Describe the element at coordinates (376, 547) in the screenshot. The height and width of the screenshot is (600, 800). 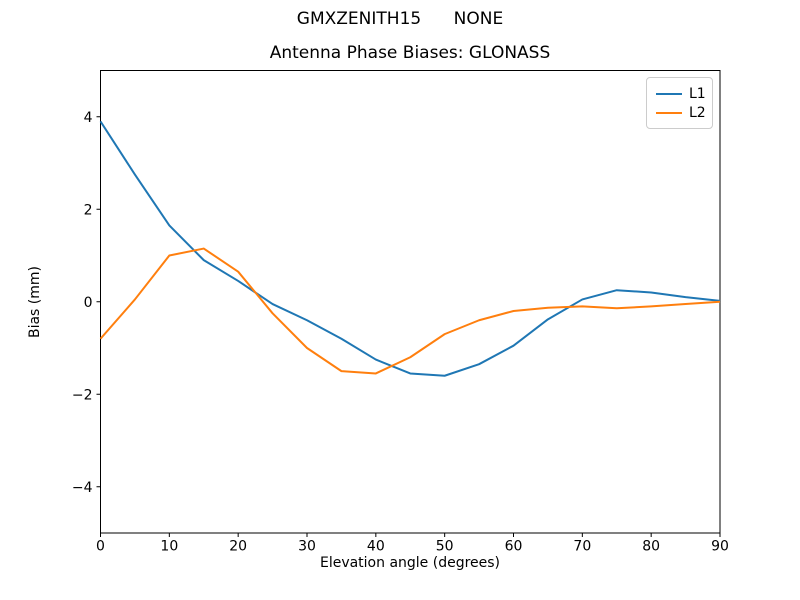
I see `x-tick-label: 40` at that location.